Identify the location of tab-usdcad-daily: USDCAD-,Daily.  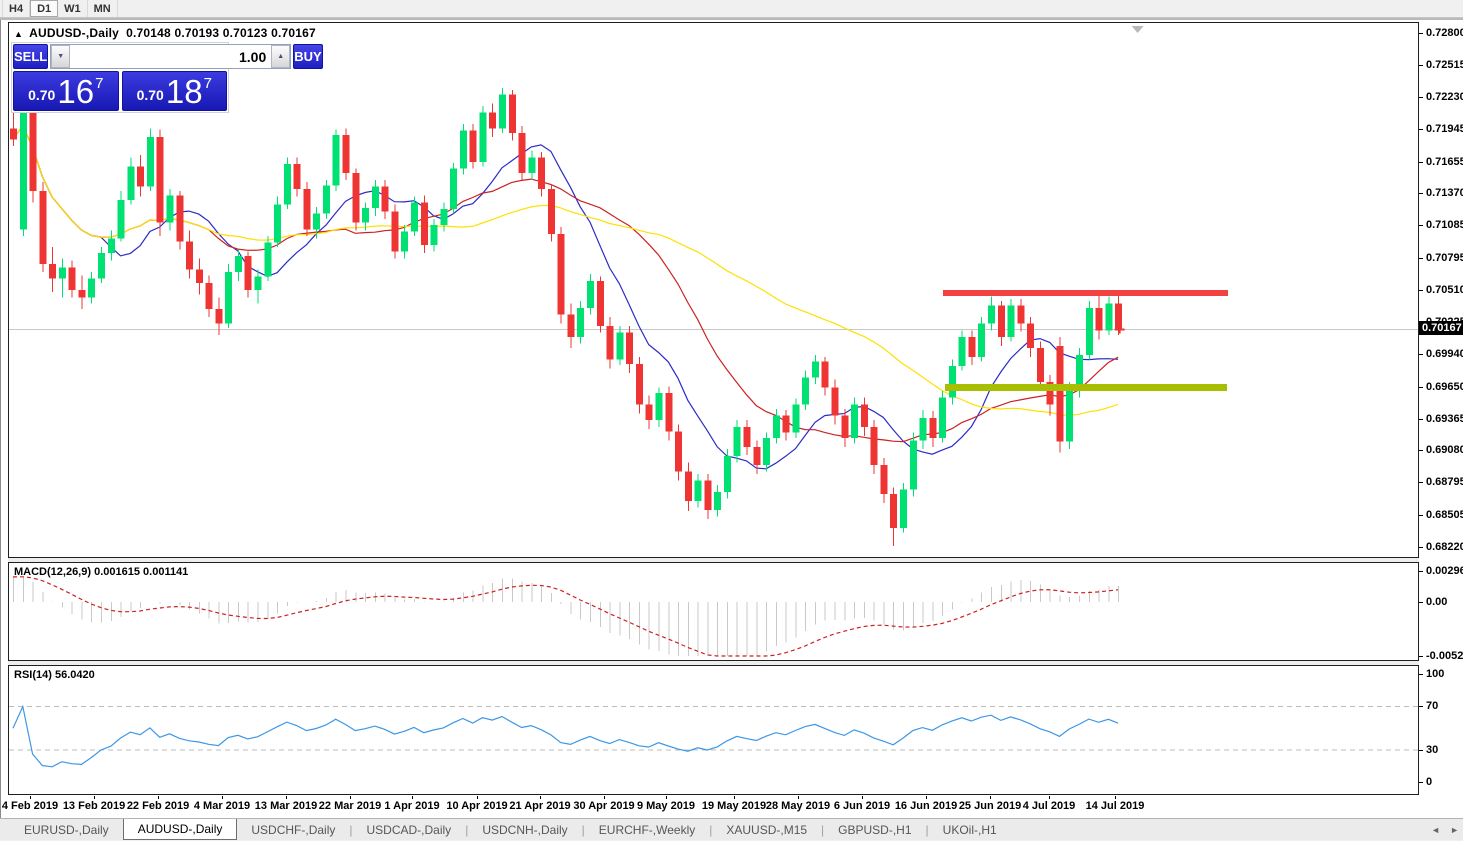
(409, 829).